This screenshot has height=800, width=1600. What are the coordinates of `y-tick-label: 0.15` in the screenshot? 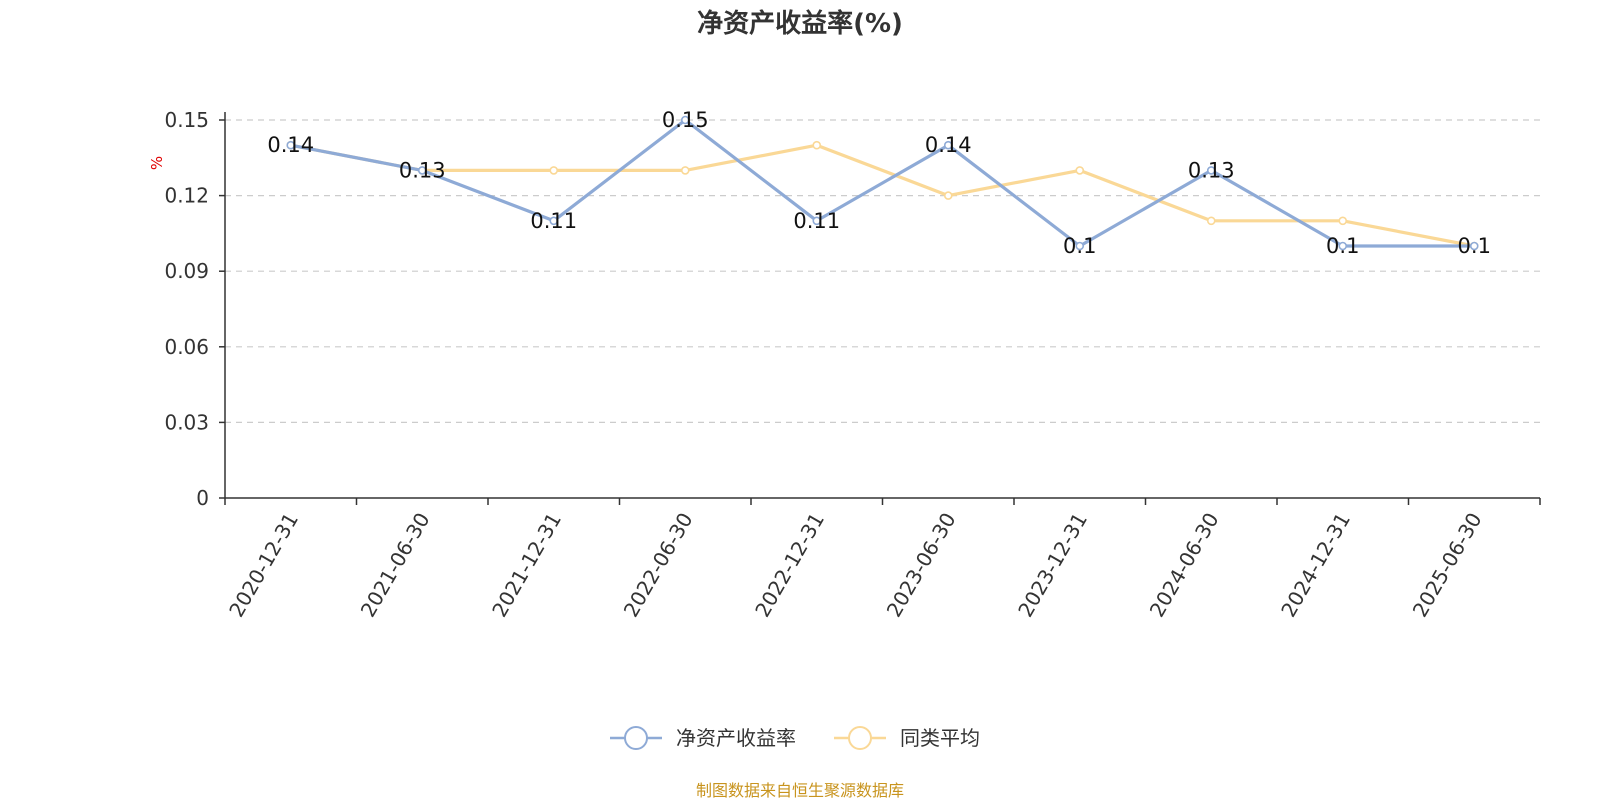 It's located at (186, 120).